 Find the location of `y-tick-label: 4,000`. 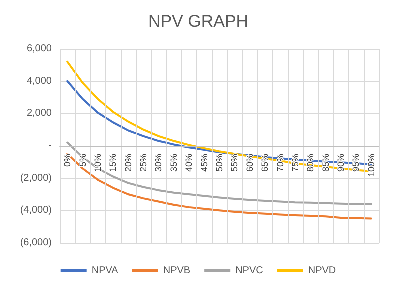

y-tick-label: 4,000 is located at coordinates (39, 81).